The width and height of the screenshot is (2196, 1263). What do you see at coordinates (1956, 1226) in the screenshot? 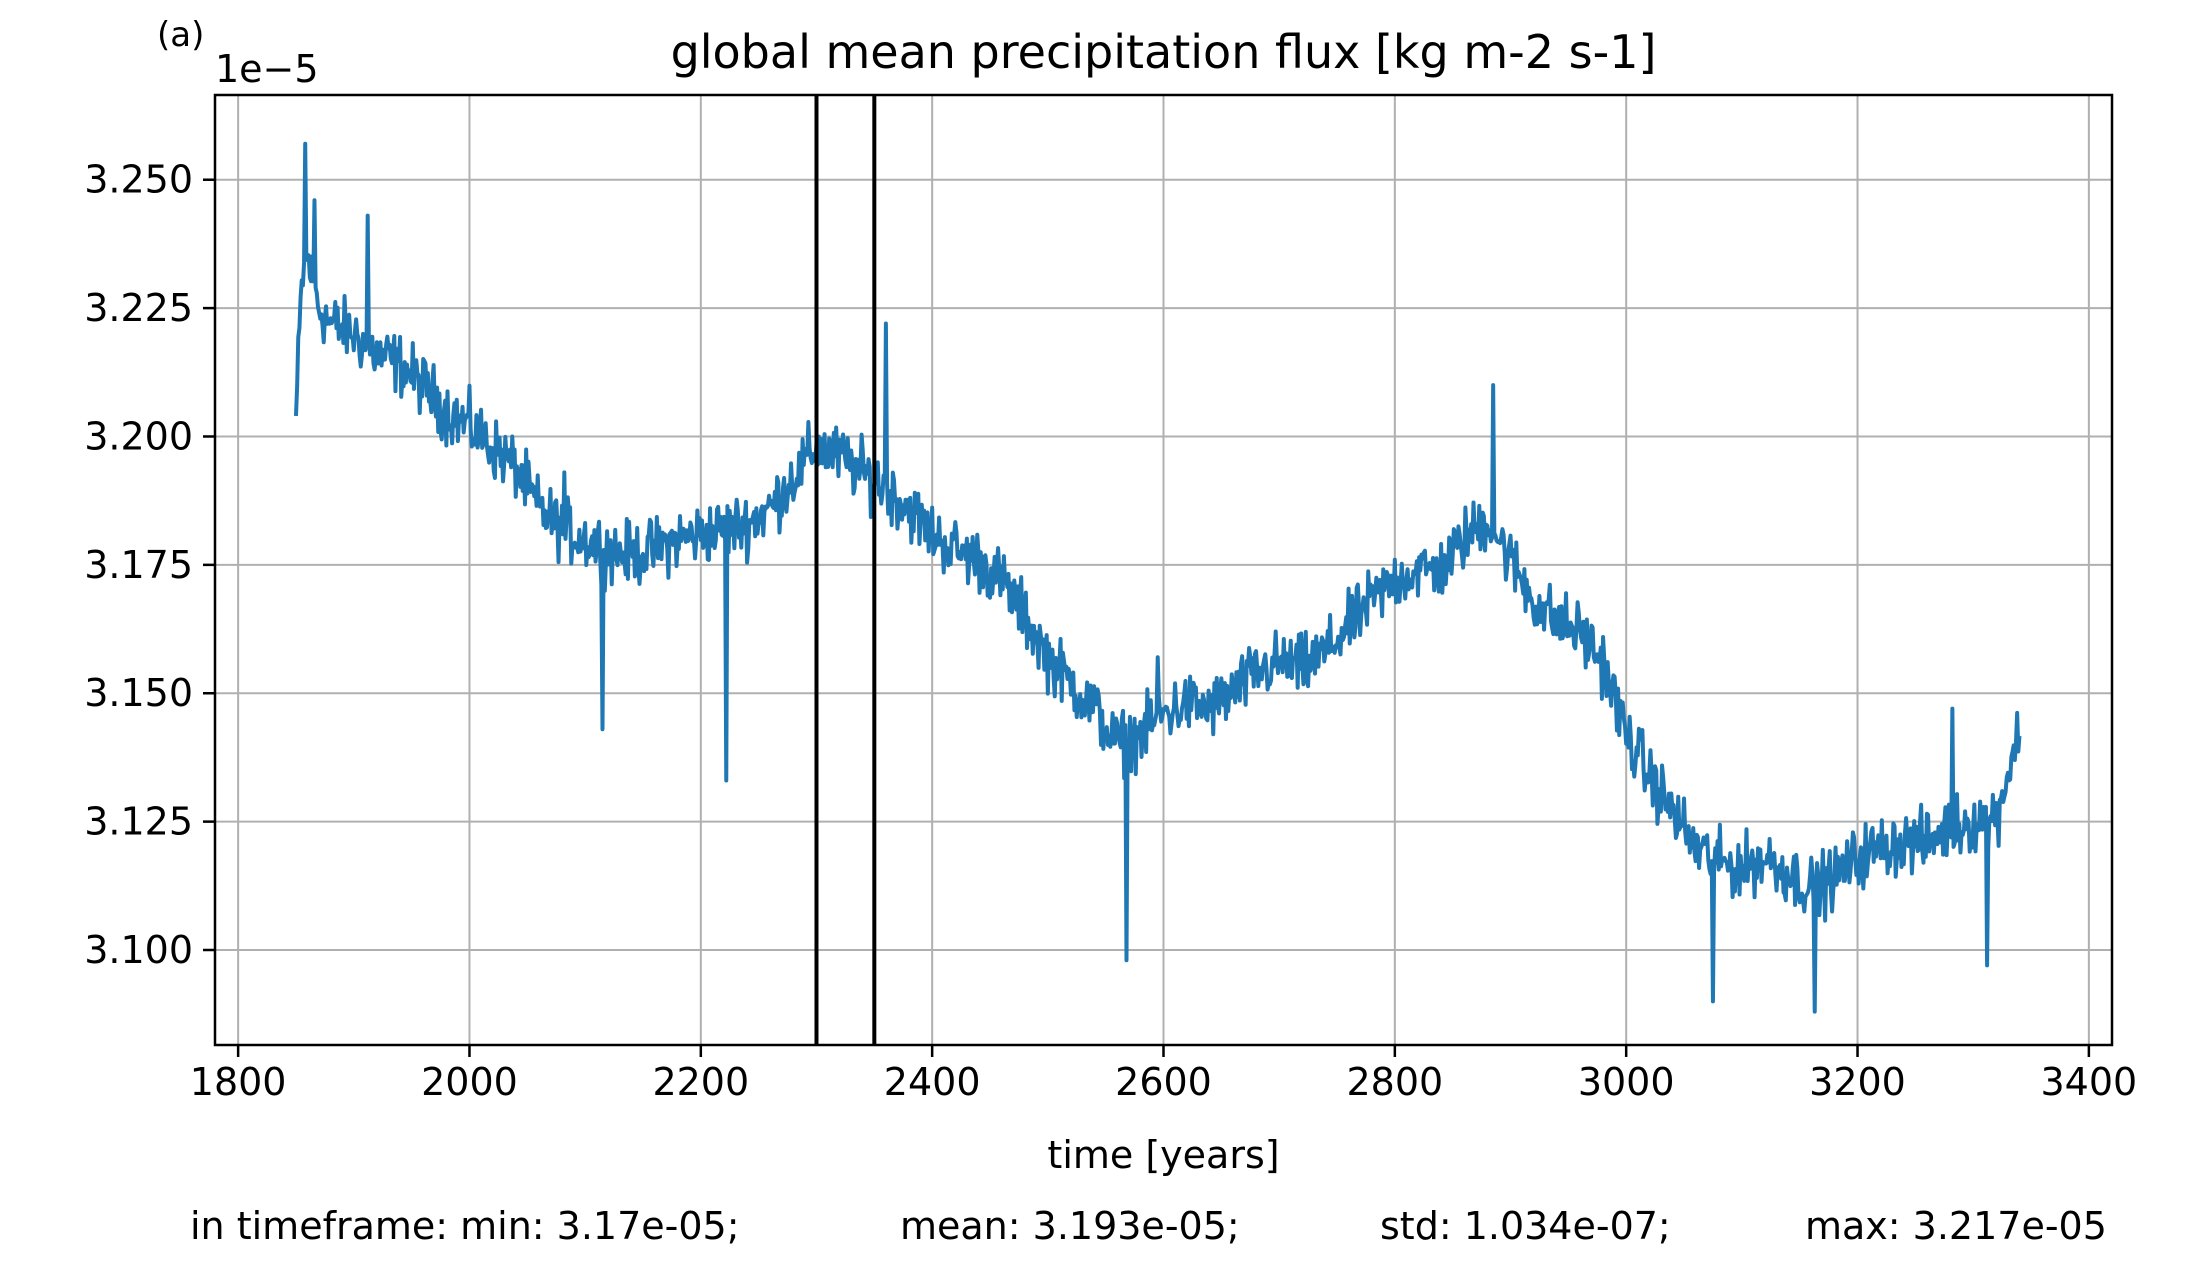
I see `stat-max: max: 3.217e-05` at bounding box center [1956, 1226].